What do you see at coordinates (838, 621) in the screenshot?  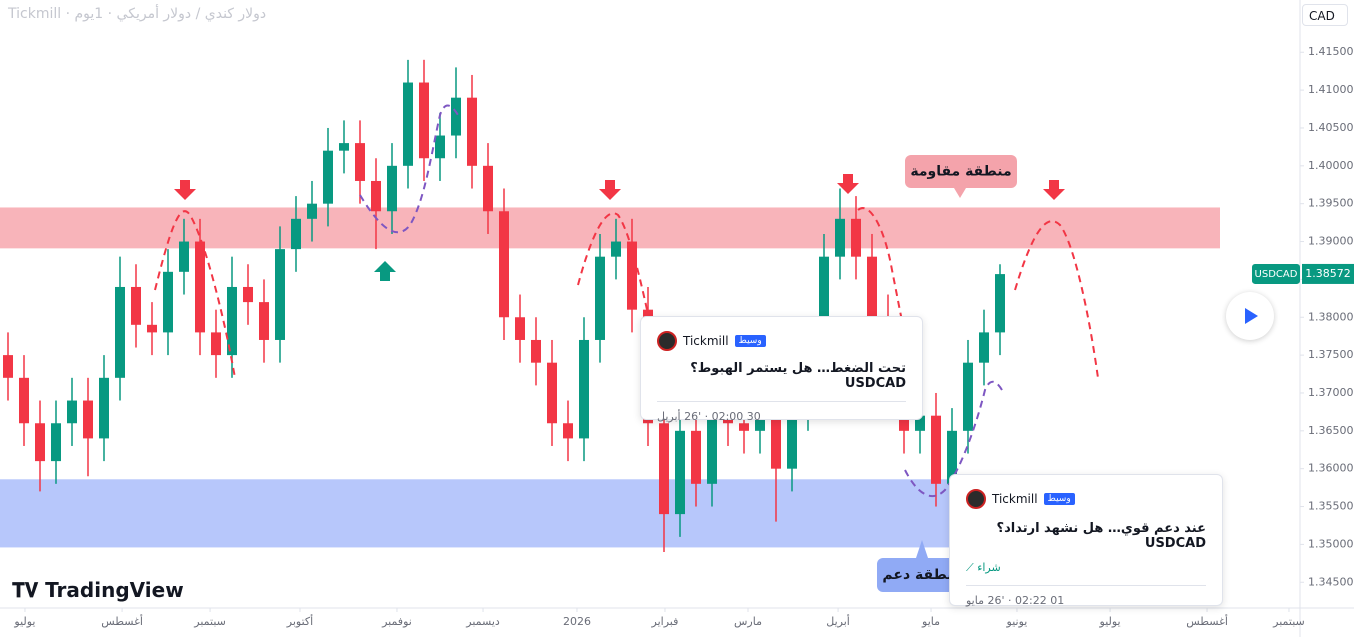 I see `x-tick-label: أبريل` at bounding box center [838, 621].